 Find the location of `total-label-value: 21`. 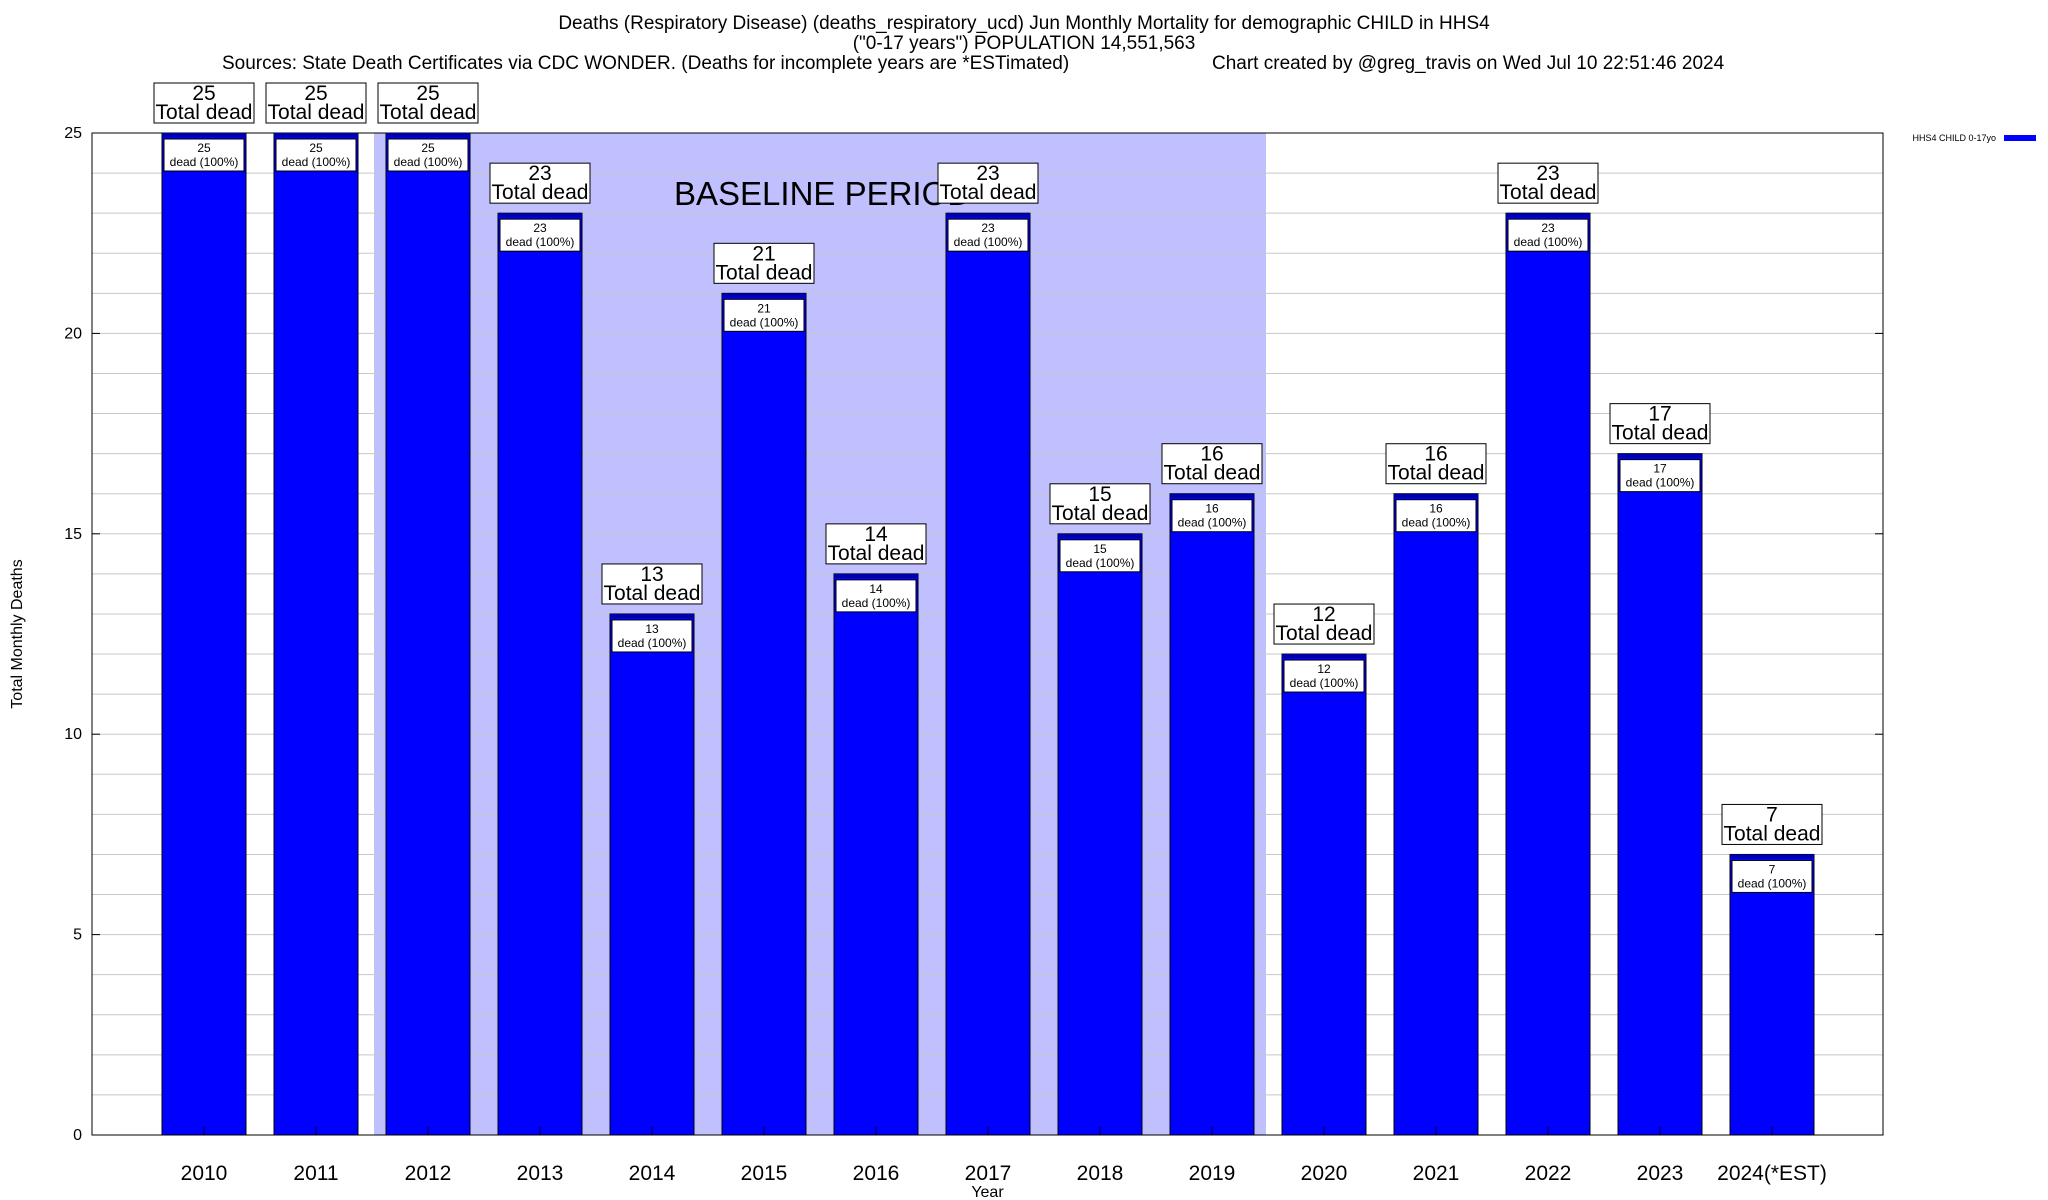

total-label-value: 21 is located at coordinates (763, 253).